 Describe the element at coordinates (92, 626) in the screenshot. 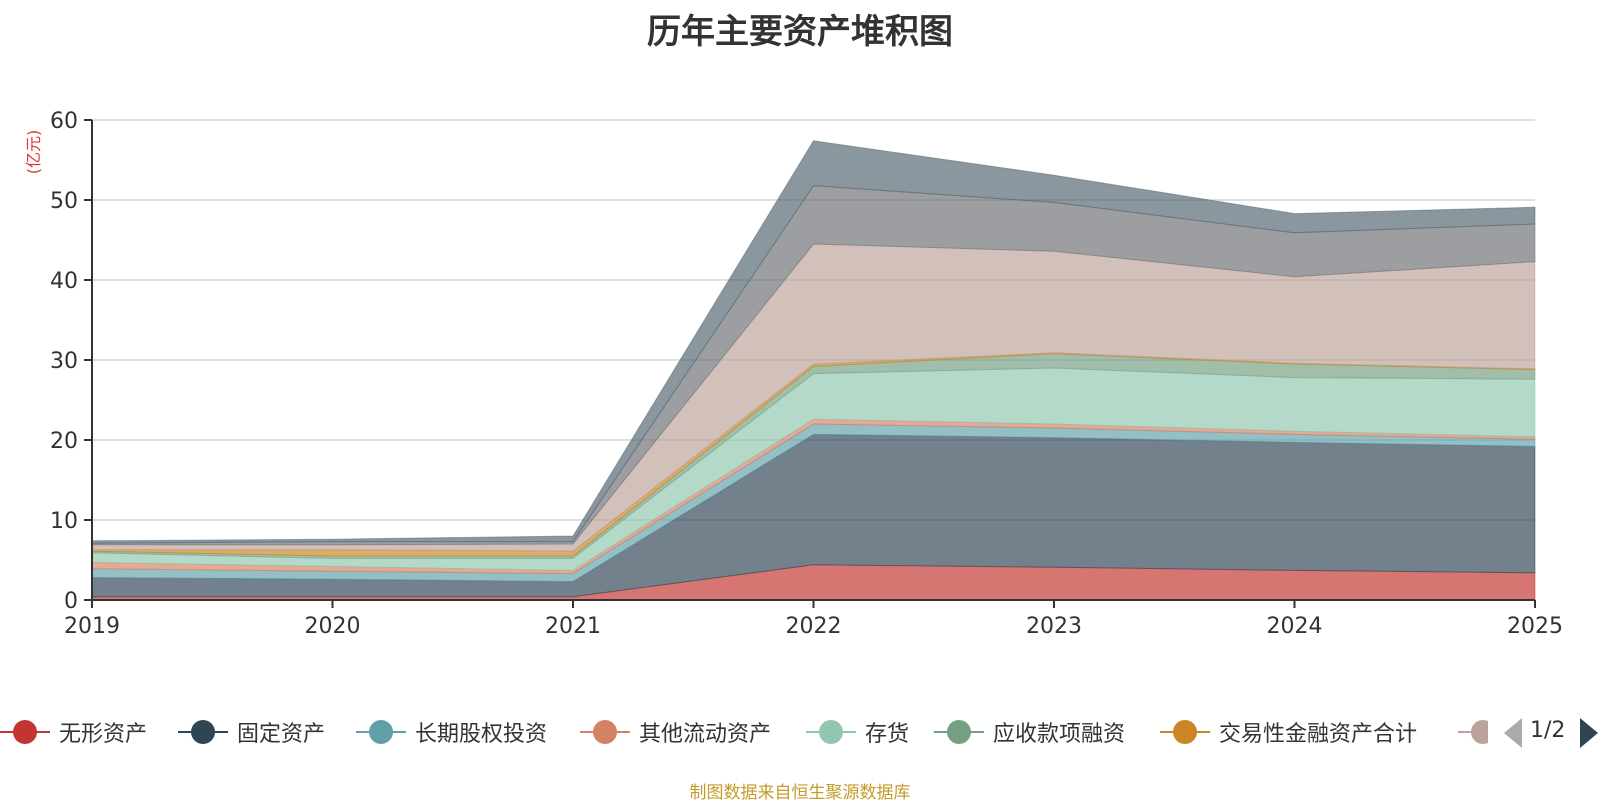

I see `x-tick-label-2019: 2019` at that location.